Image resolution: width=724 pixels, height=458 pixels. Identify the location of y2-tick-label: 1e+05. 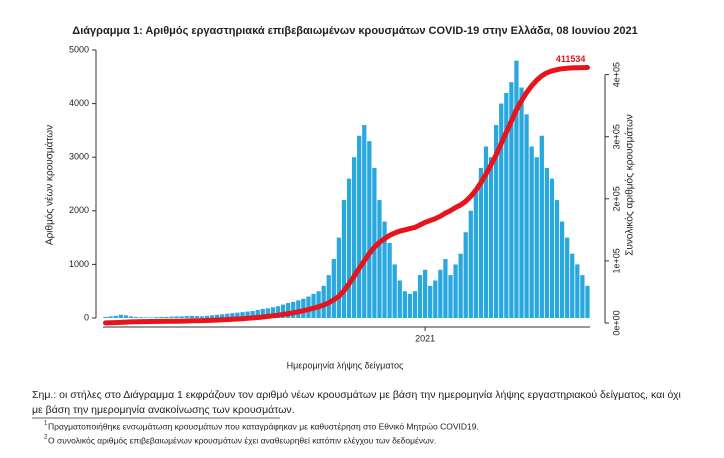
(616, 260).